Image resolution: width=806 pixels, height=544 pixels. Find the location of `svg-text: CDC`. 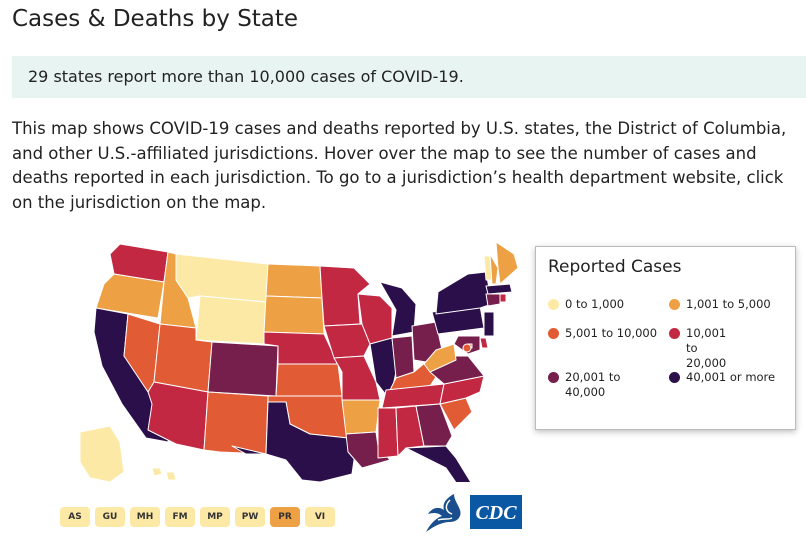

svg-text: CDC is located at coordinates (496, 513).